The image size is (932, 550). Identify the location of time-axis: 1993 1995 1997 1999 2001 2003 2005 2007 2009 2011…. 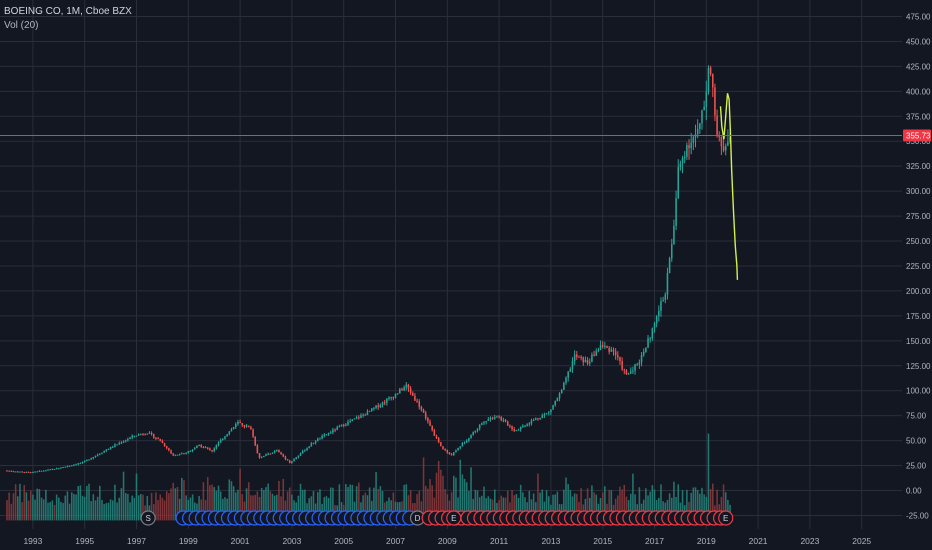
(466, 540).